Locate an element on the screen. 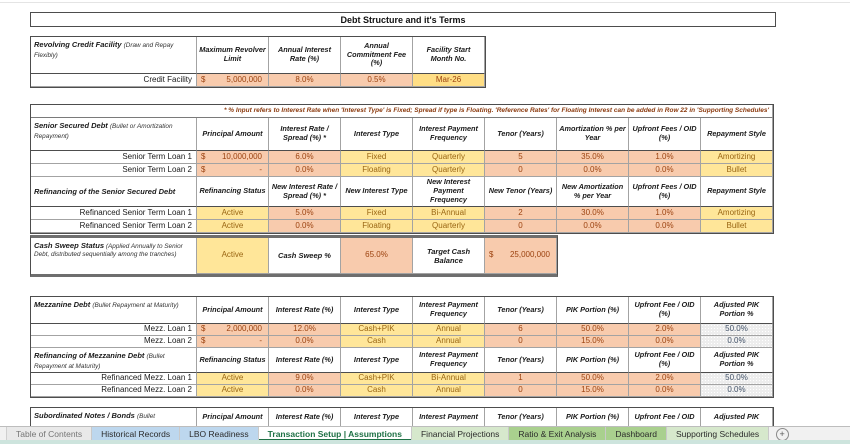 This screenshot has width=850, height=444. refi-row-label: Refinanced Senior Term Loan 2 is located at coordinates (114, 226).